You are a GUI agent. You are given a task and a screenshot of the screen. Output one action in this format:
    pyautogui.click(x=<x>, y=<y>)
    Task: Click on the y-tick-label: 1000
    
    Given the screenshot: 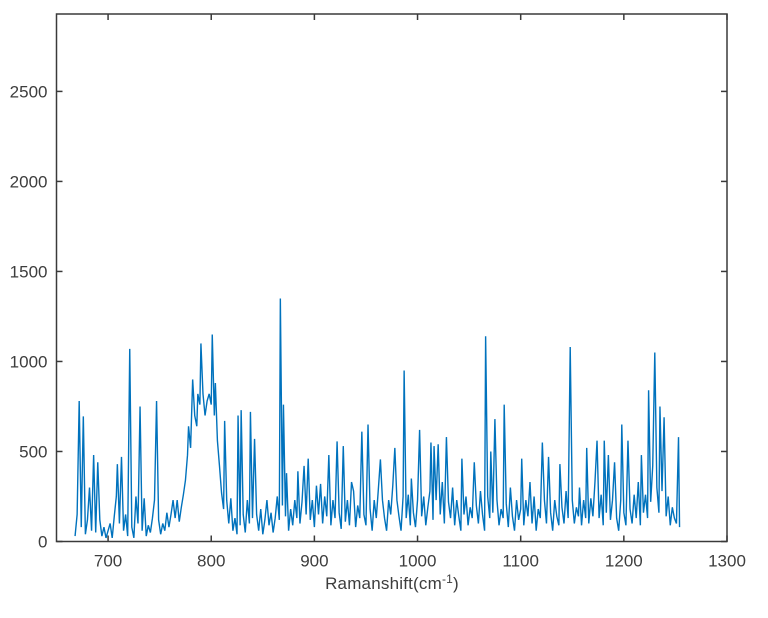 What is the action you would take?
    pyautogui.click(x=29, y=361)
    